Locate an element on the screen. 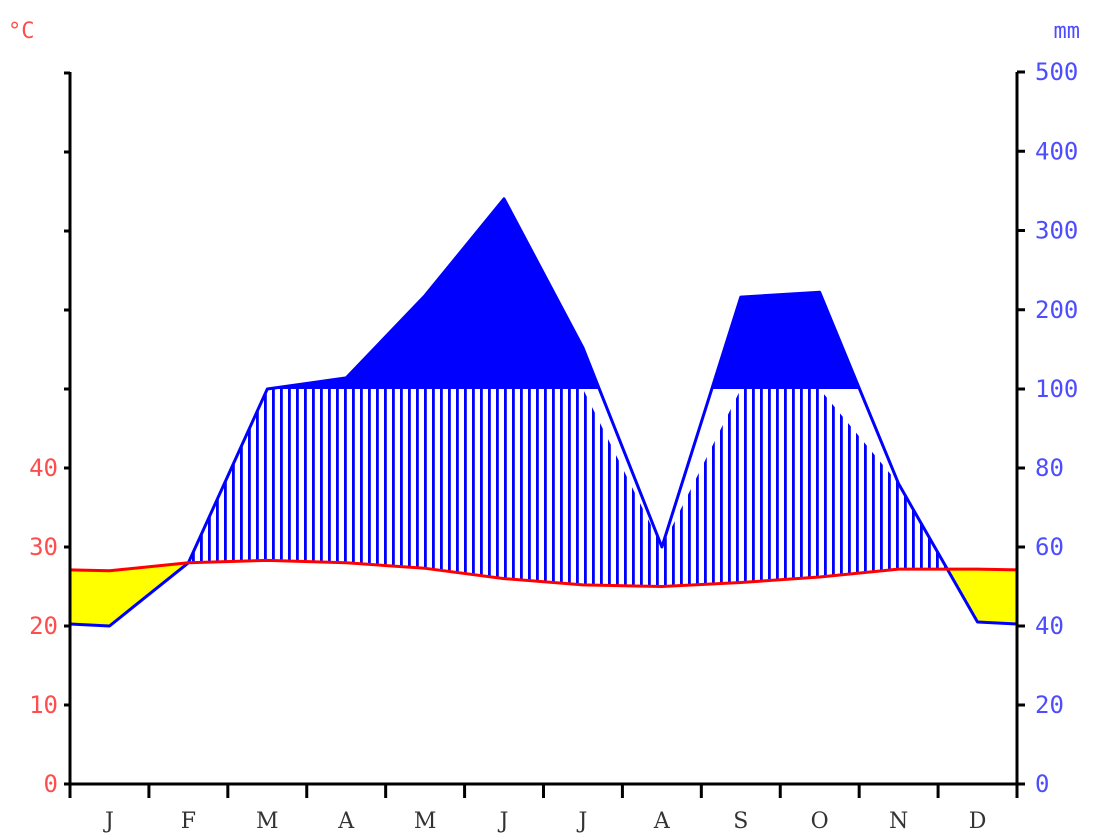 The width and height of the screenshot is (1097, 837). temperature-unit-label: °C is located at coordinates (21, 31).